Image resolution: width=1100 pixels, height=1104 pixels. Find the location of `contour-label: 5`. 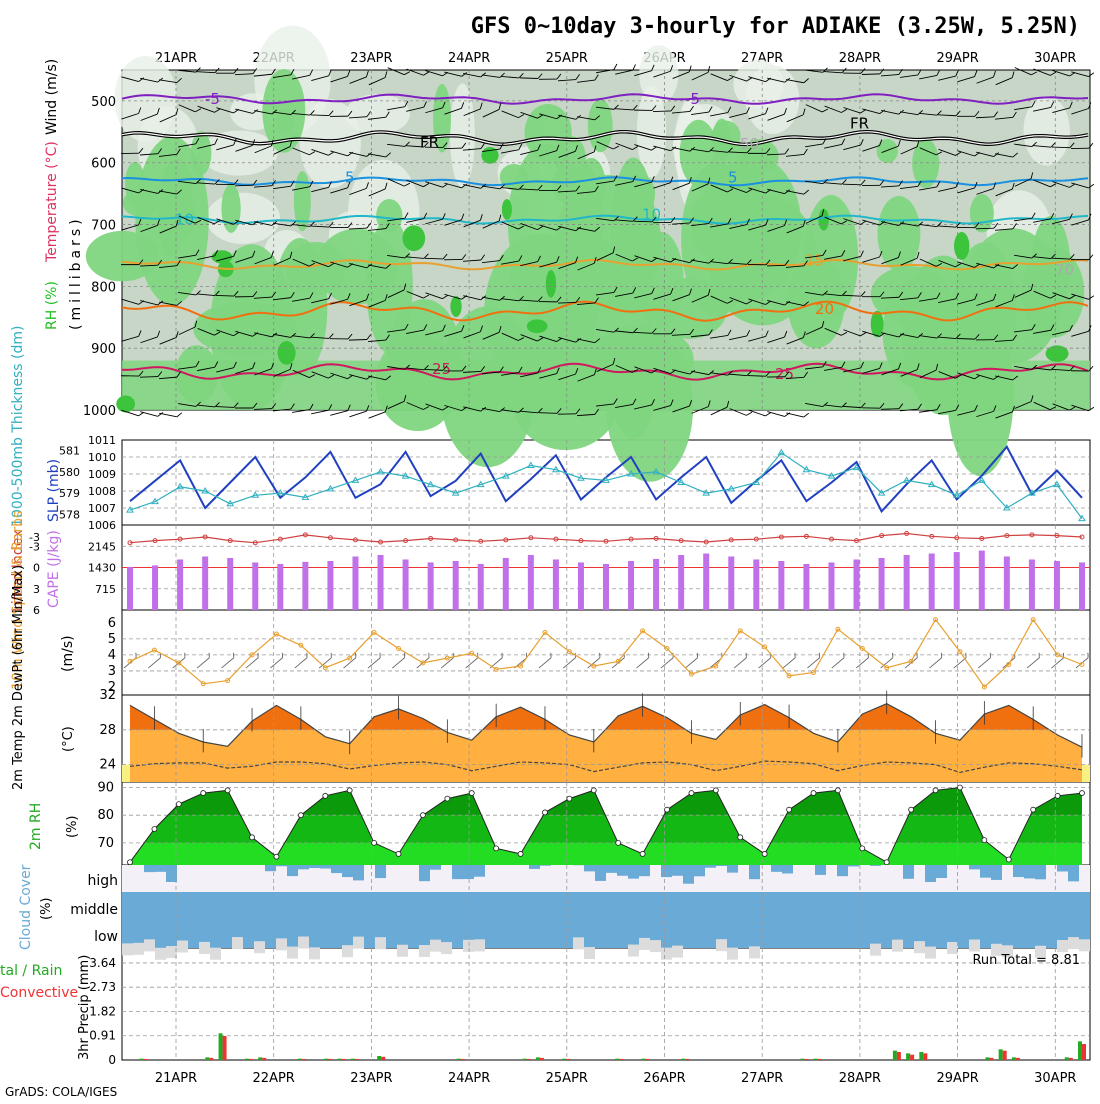

contour-label: 5 is located at coordinates (733, 178).